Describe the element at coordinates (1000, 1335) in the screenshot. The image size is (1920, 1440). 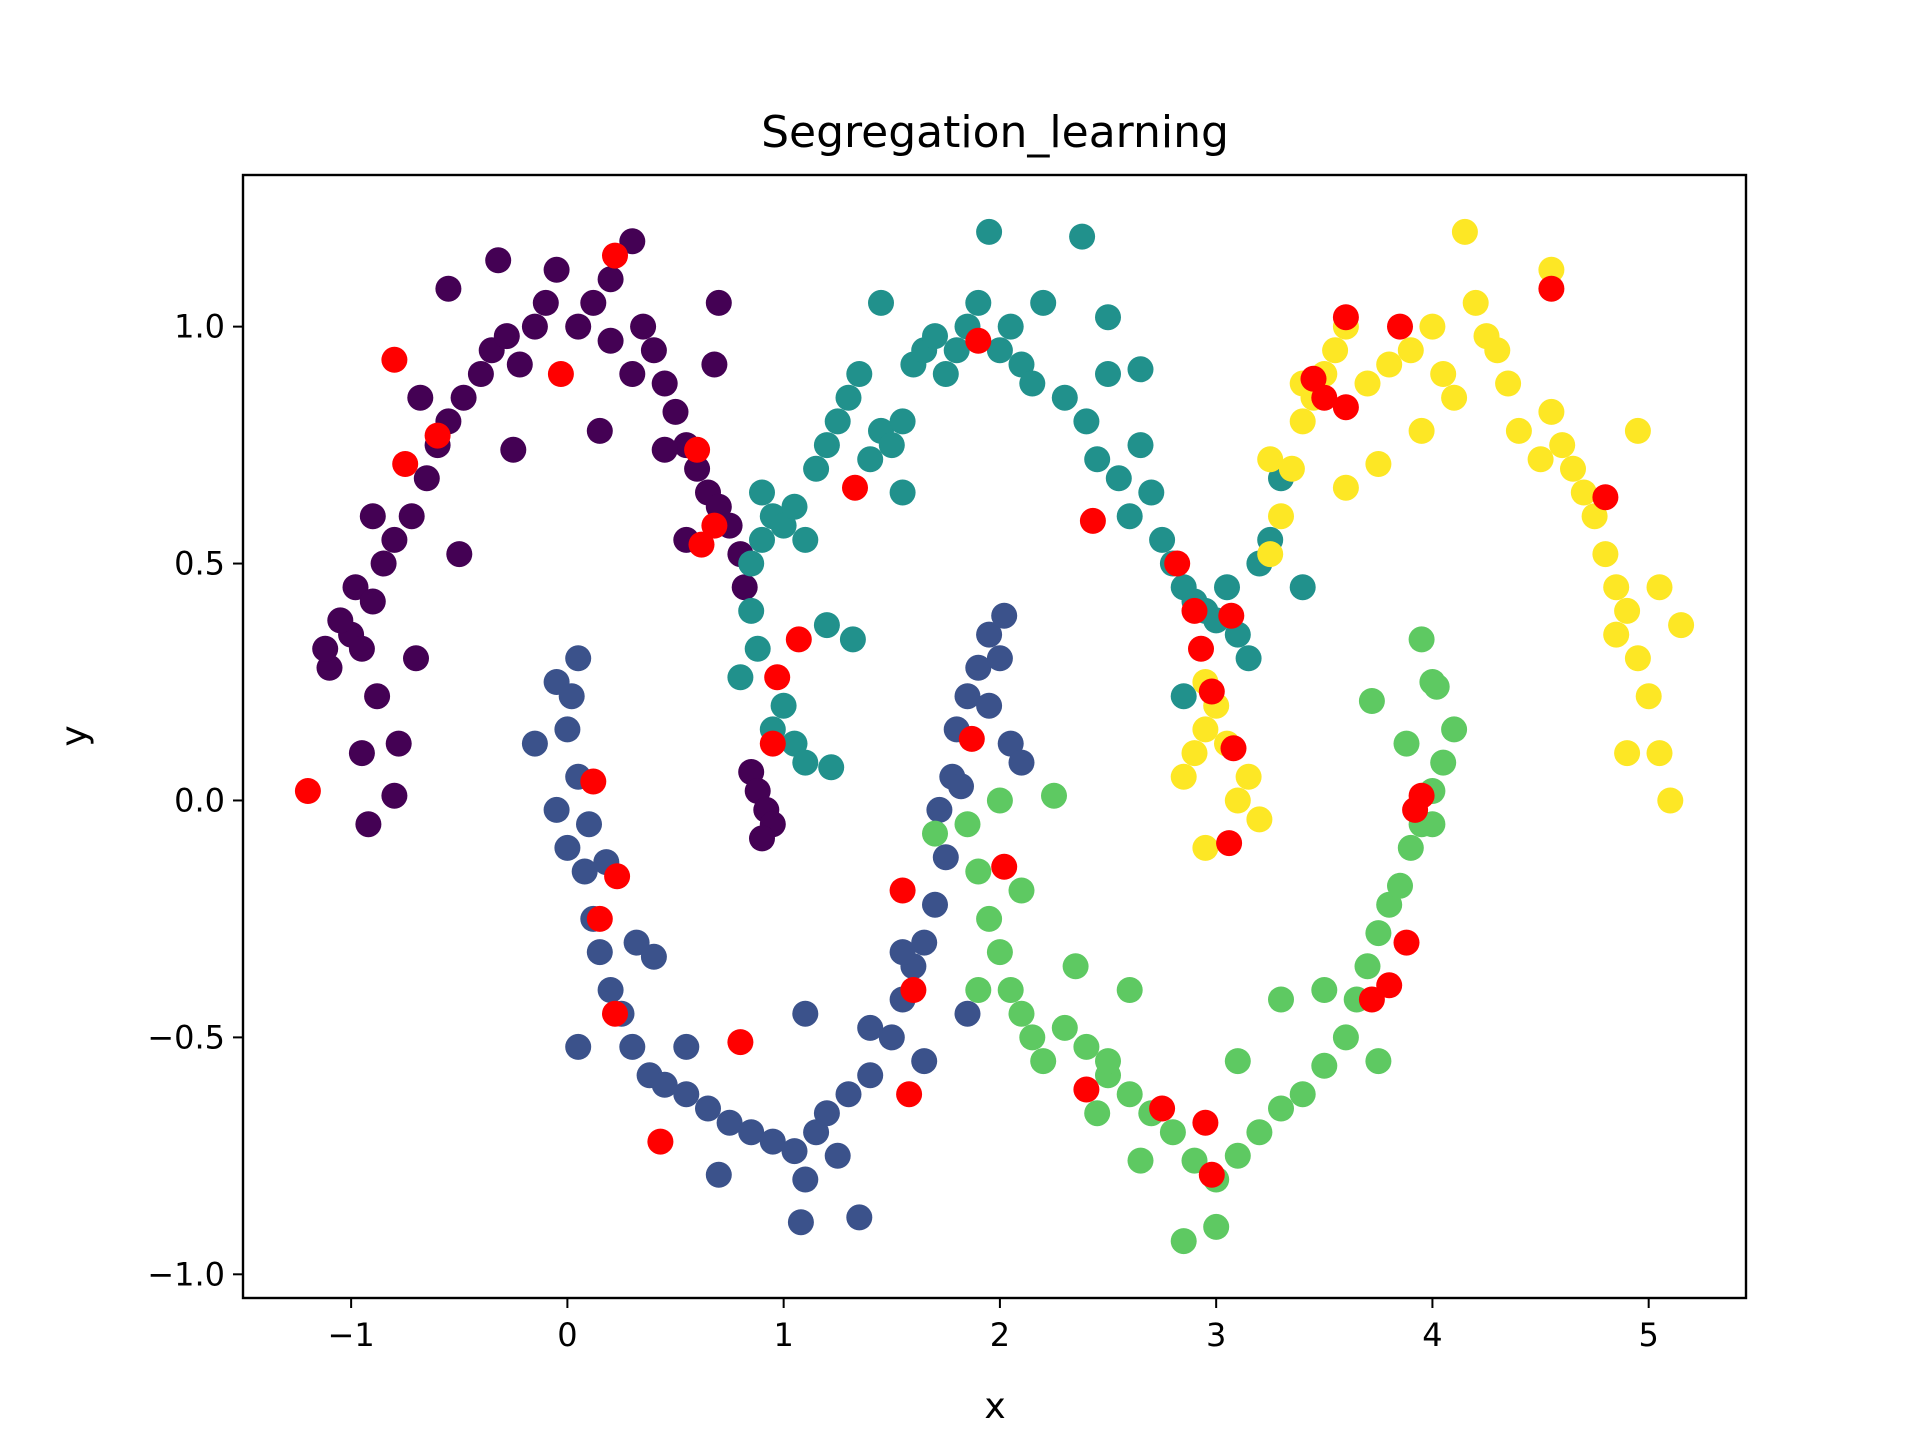
I see `x-tick-label: 2` at that location.